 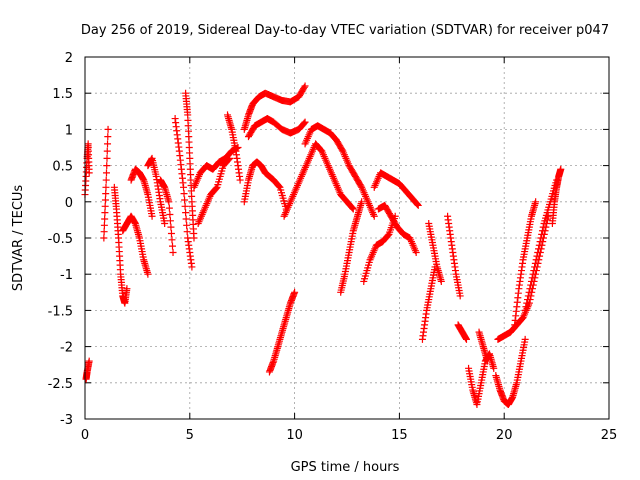 I want to click on series-sat-f, so click(x=141, y=192).